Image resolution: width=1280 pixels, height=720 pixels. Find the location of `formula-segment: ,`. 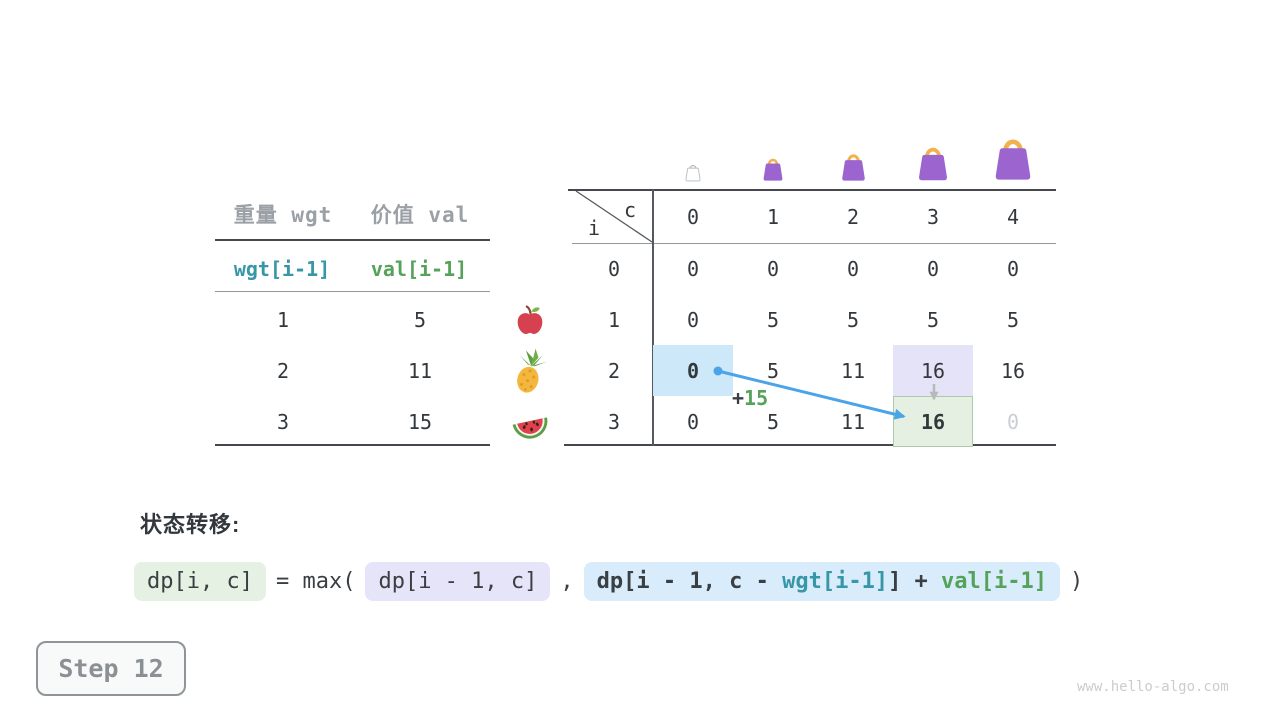

formula-segment: , is located at coordinates (567, 581).